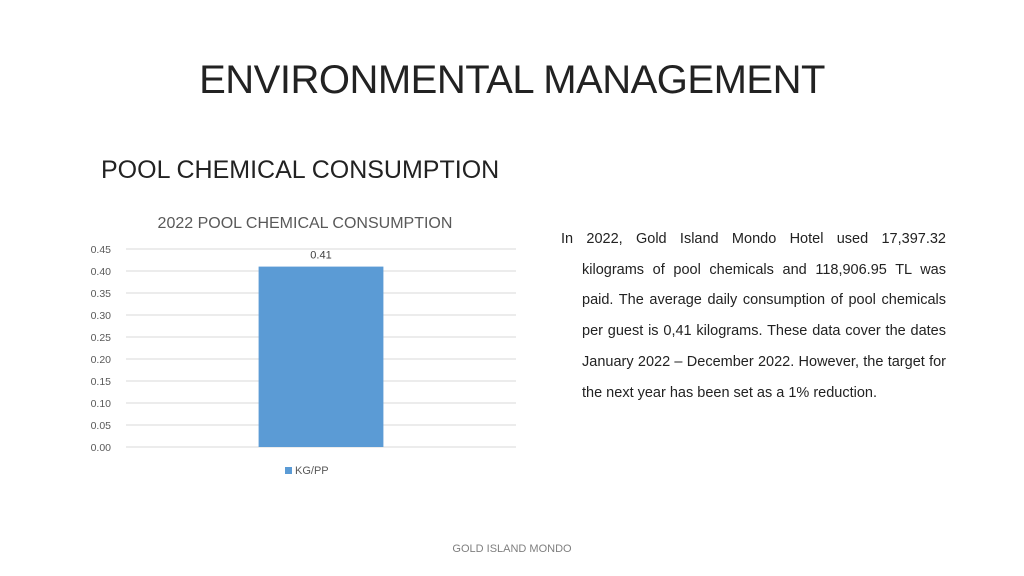 This screenshot has height=576, width=1024. What do you see at coordinates (320, 256) in the screenshot?
I see `bar-data-label: 0.41` at bounding box center [320, 256].